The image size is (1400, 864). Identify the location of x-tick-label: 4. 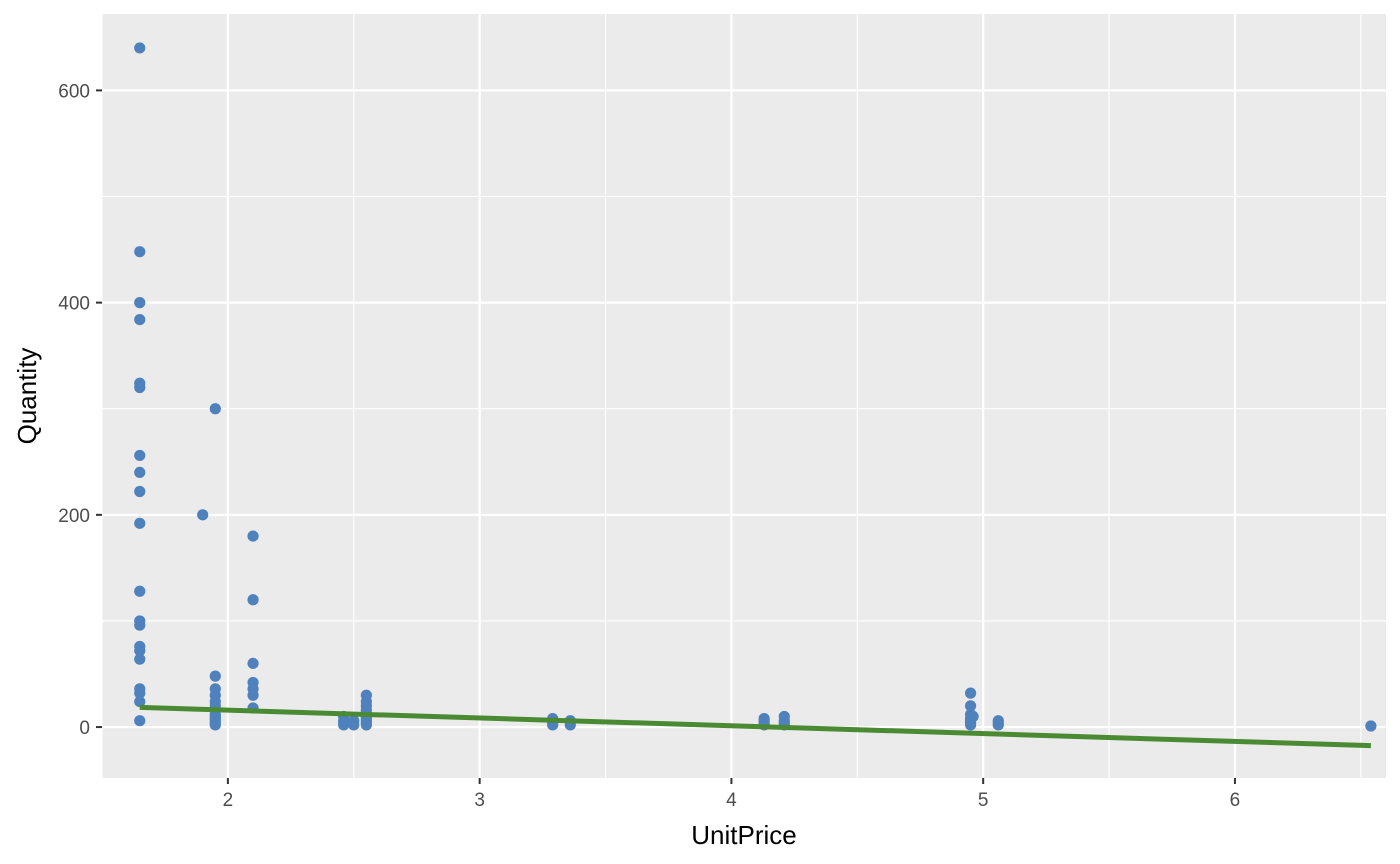
(731, 800).